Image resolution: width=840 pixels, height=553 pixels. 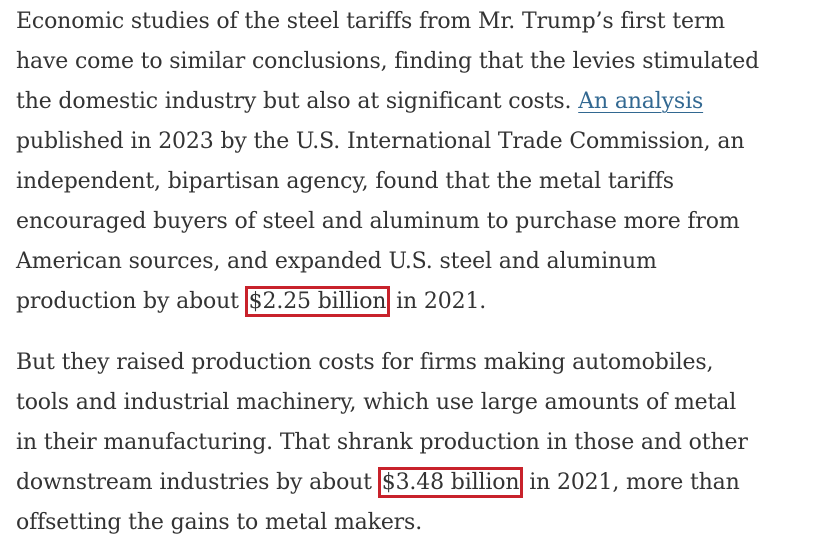 I want to click on text-segment: production by about, so click(x=131, y=301).